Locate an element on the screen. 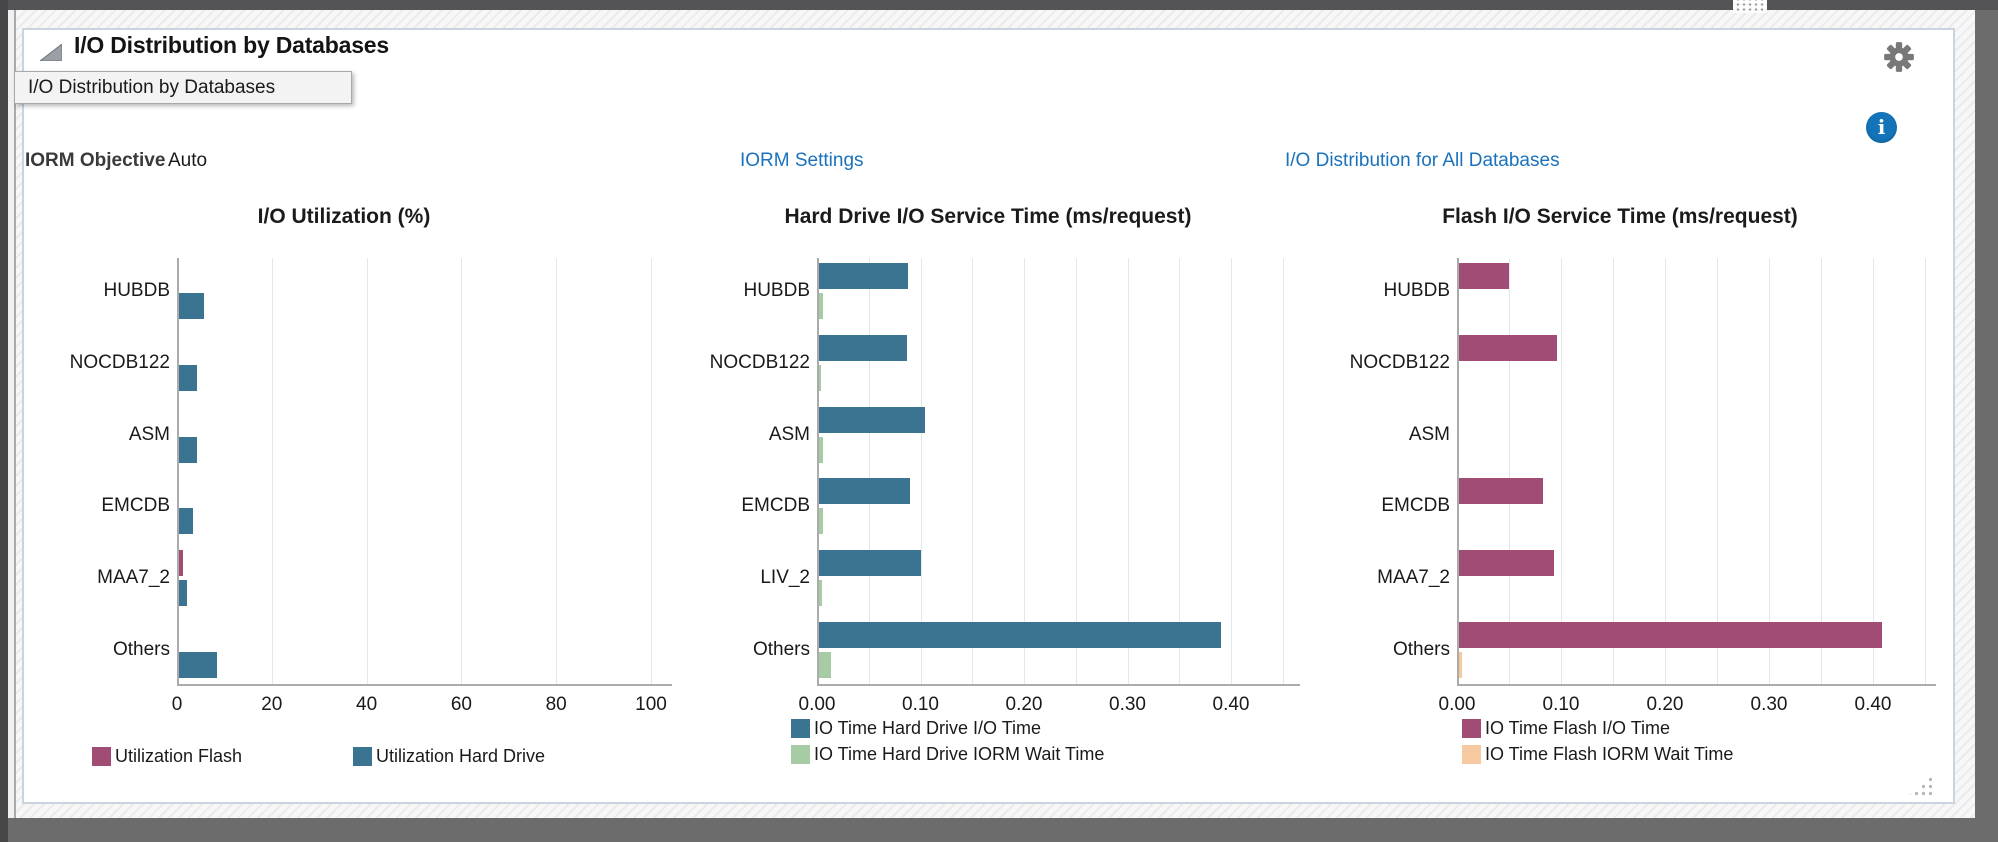  window-left-frame is located at coordinates (4, 421).